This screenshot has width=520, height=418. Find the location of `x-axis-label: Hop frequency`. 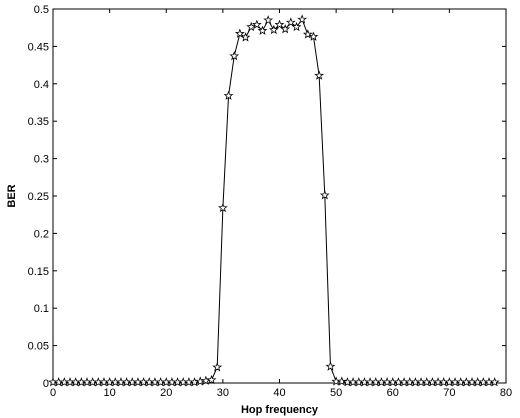

x-axis-label: Hop frequency is located at coordinates (280, 410).